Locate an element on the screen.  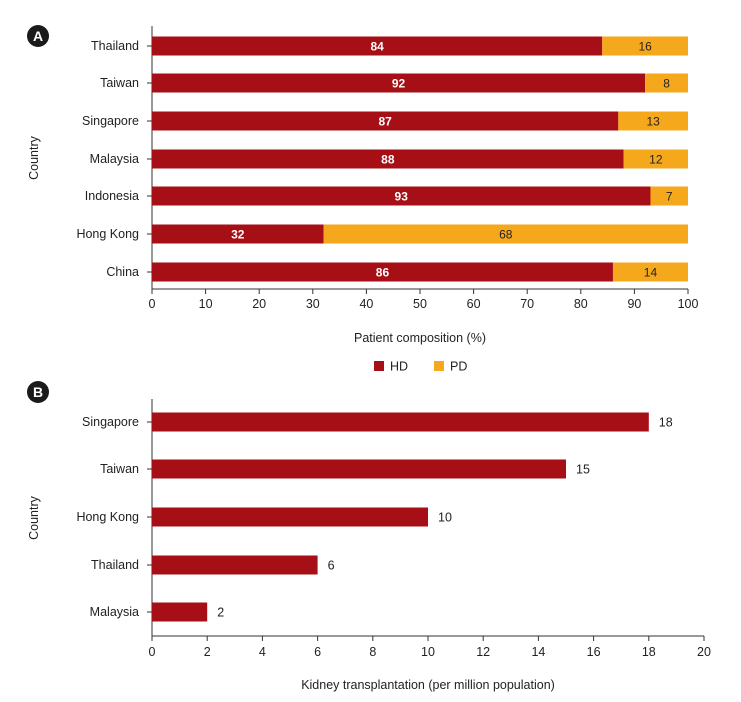
data-label: 6 is located at coordinates (331, 566).